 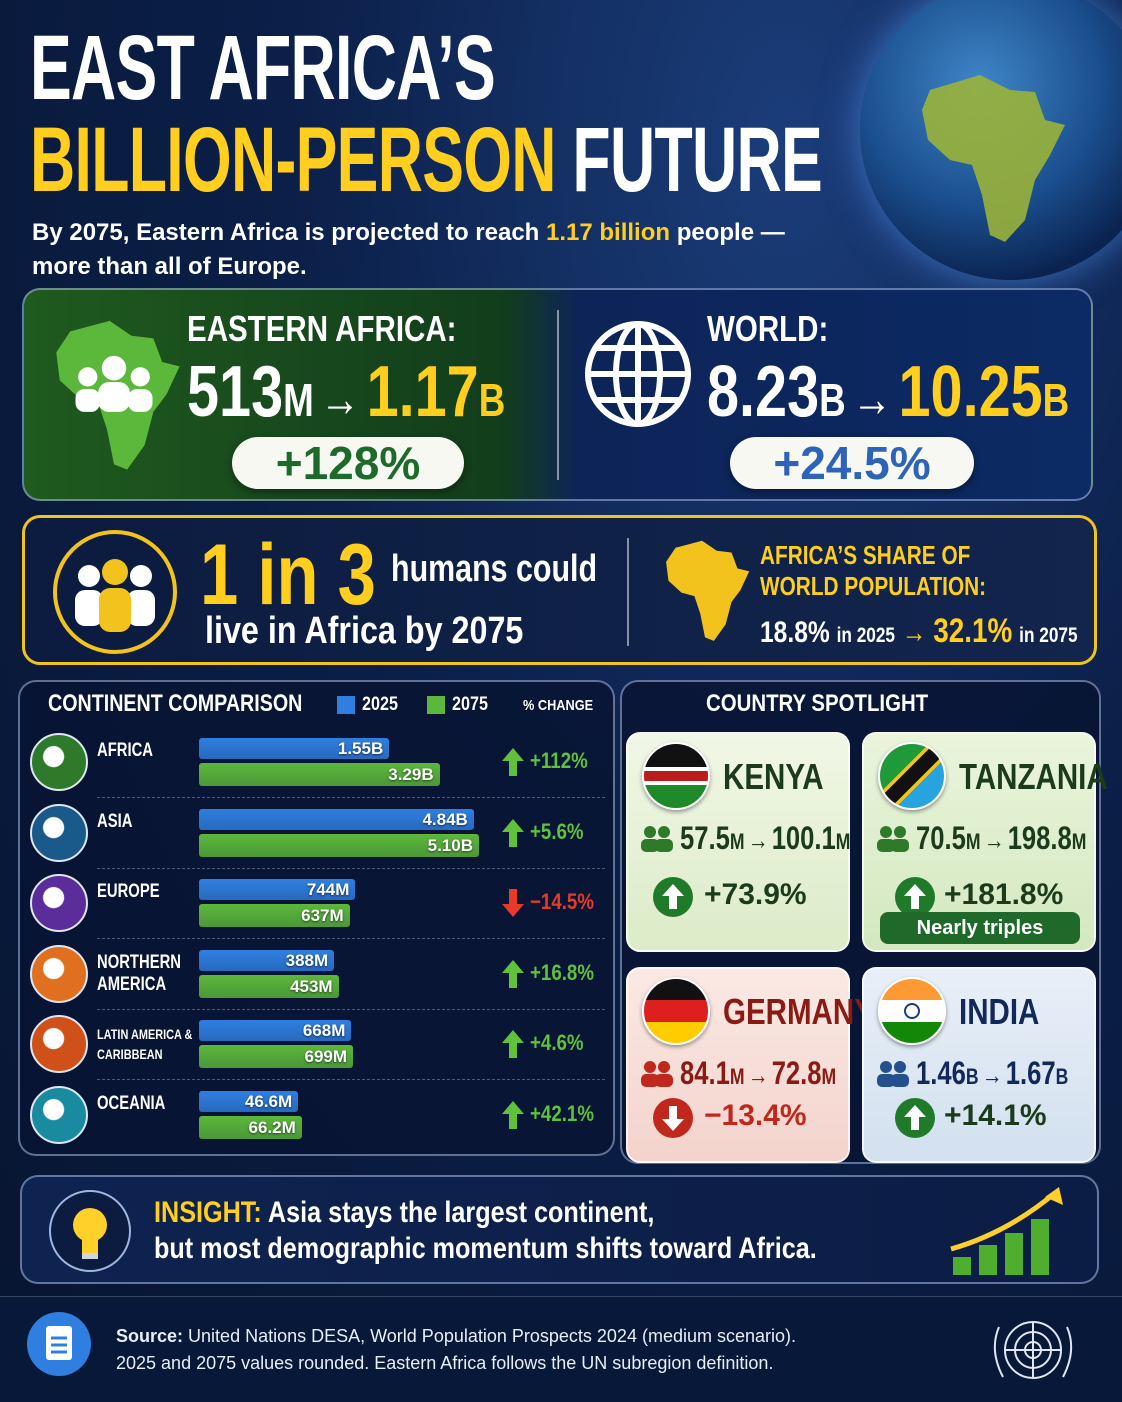 I want to click on summary-numbers: 513M →1.17B, so click(x=346, y=396).